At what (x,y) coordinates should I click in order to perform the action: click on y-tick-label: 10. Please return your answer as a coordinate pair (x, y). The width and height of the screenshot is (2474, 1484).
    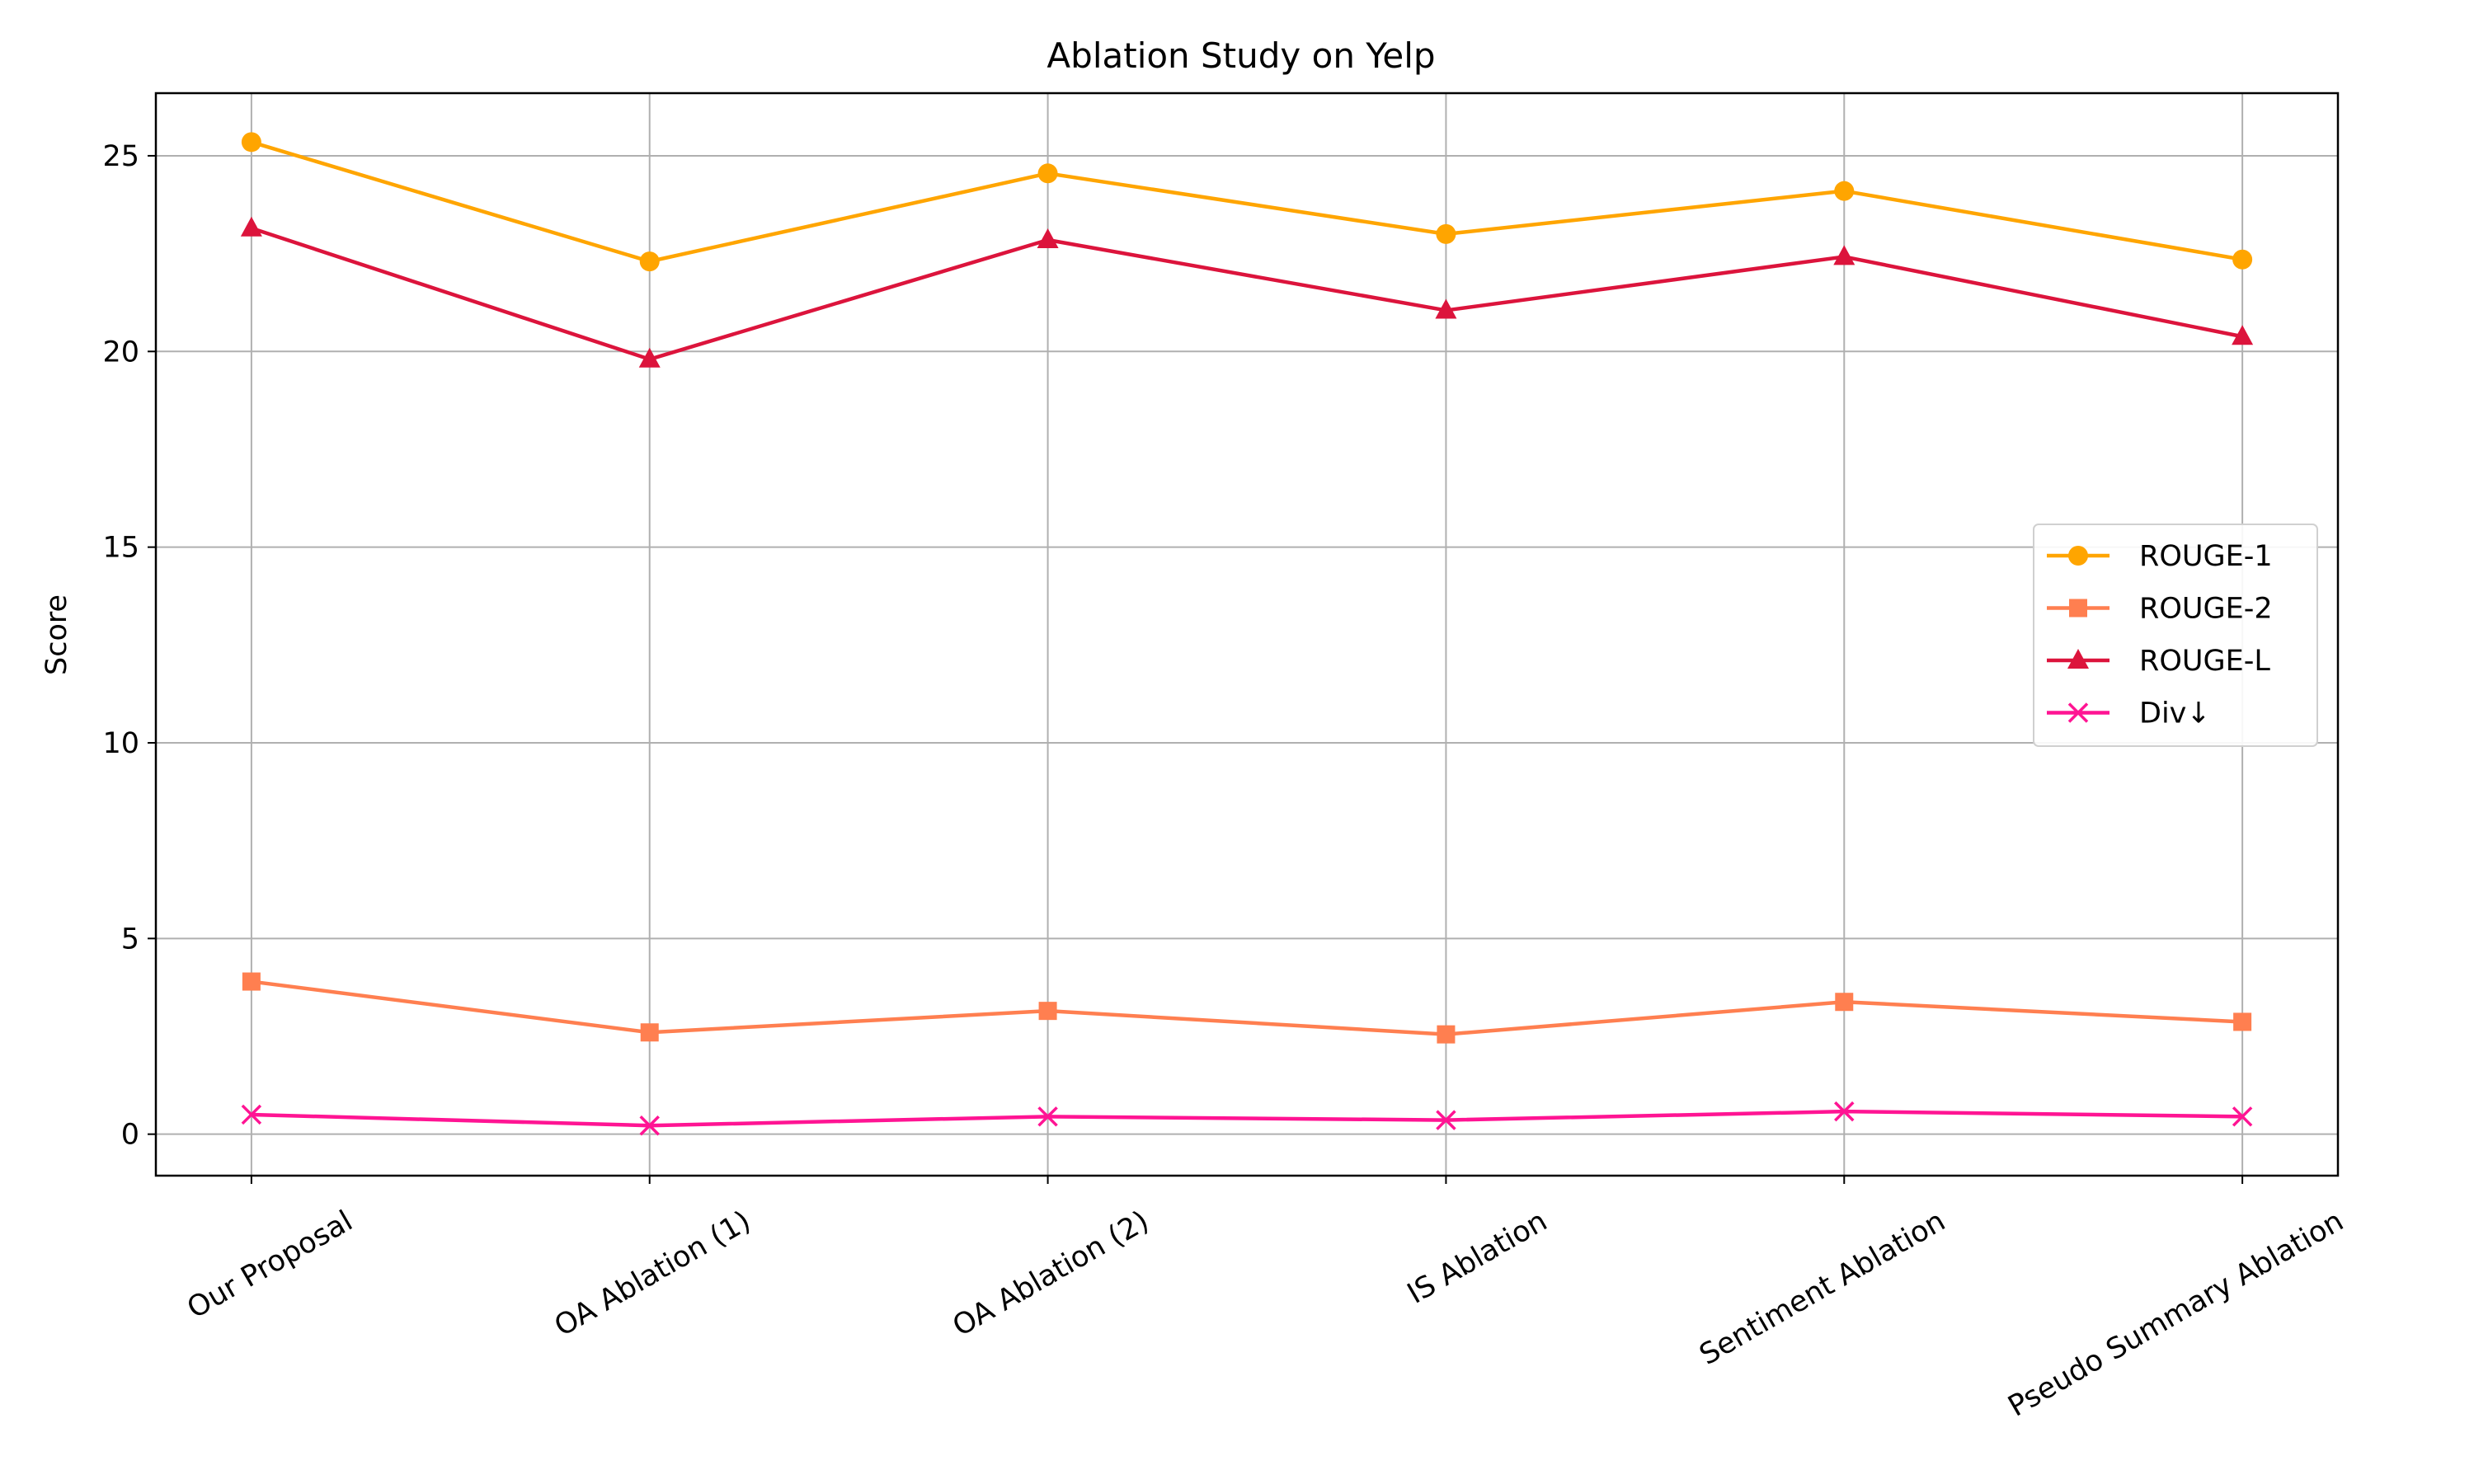
    Looking at the image, I should click on (120, 743).